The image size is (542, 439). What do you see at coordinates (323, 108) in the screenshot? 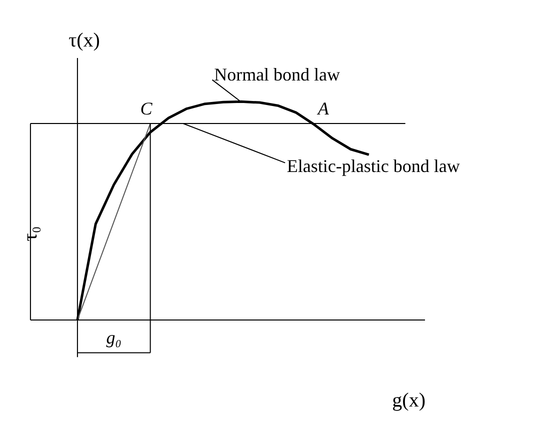
I see `annotation: A` at bounding box center [323, 108].